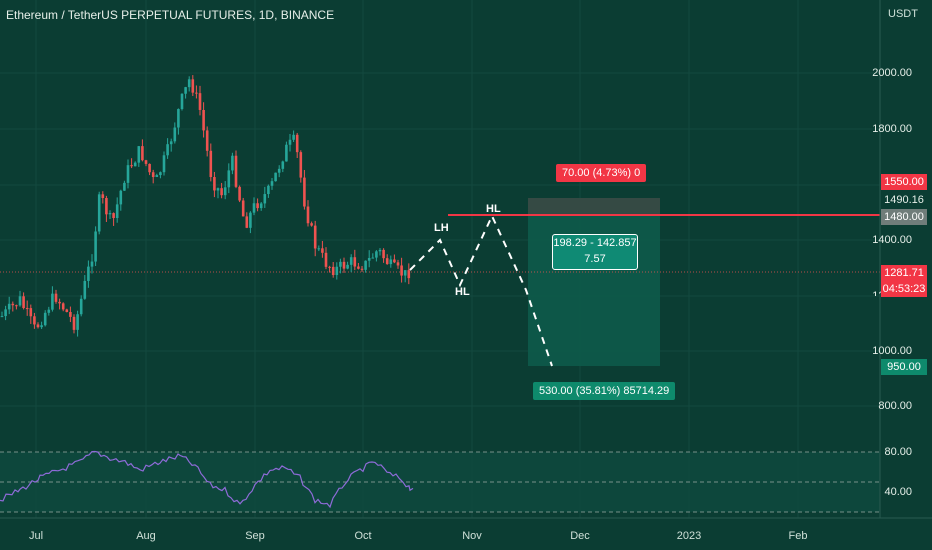 This screenshot has height=550, width=932. Describe the element at coordinates (207, 479) in the screenshot. I see `rsi-line` at that location.